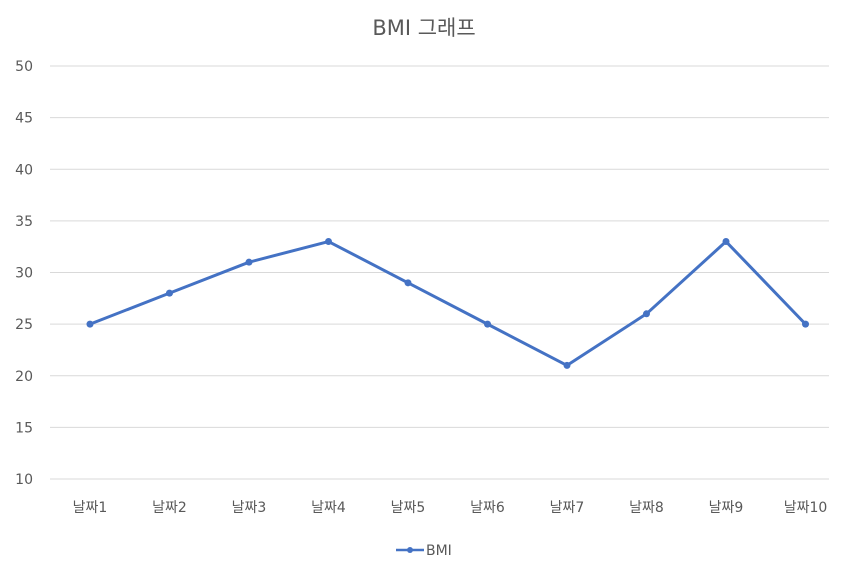 The height and width of the screenshot is (566, 849). I want to click on x-tick-label: 날짜7, so click(567, 508).